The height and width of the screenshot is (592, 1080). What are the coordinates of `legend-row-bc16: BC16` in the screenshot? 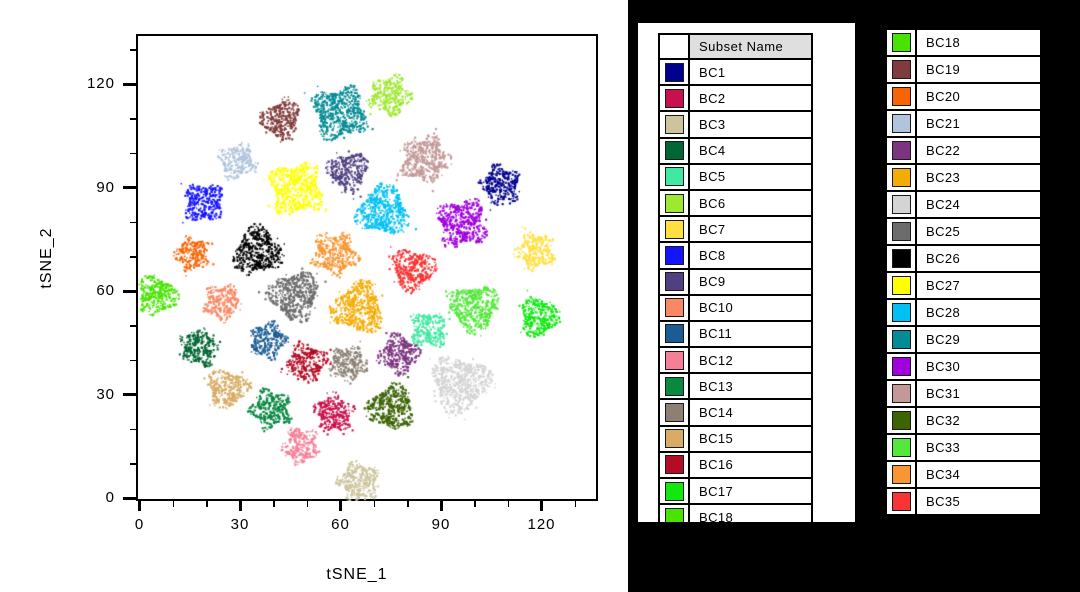 It's located at (735, 463).